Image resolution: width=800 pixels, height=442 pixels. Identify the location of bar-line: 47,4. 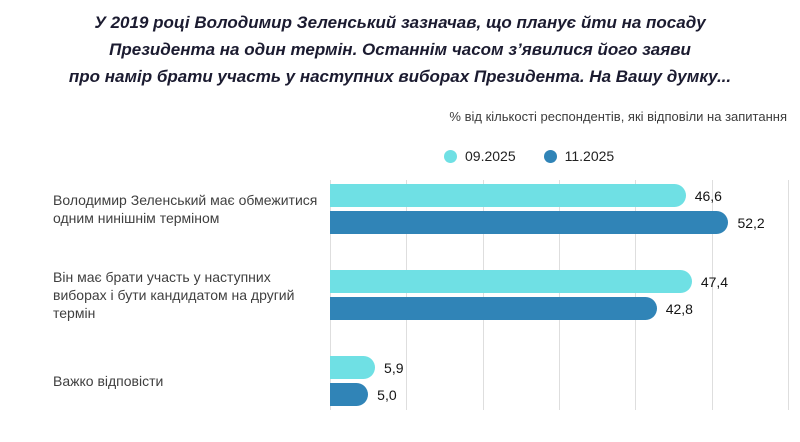
(529, 281).